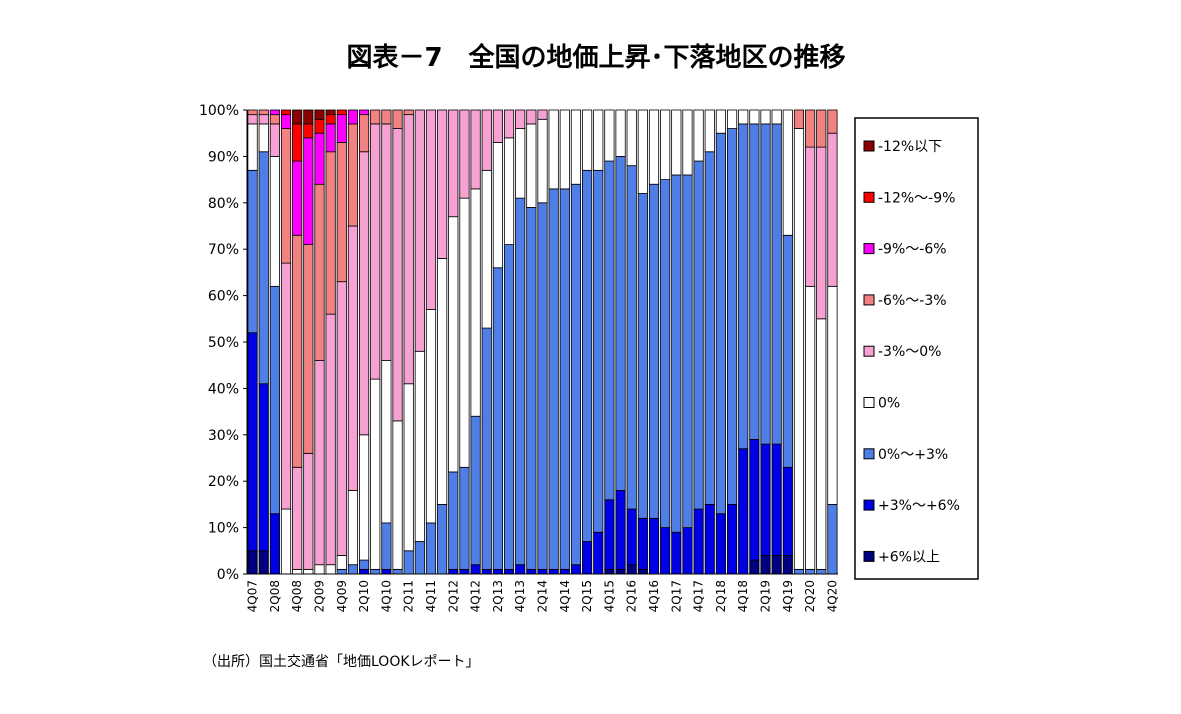 The height and width of the screenshot is (714, 1181). What do you see at coordinates (909, 557) in the screenshot?
I see `legend-label: +6%以上` at bounding box center [909, 557].